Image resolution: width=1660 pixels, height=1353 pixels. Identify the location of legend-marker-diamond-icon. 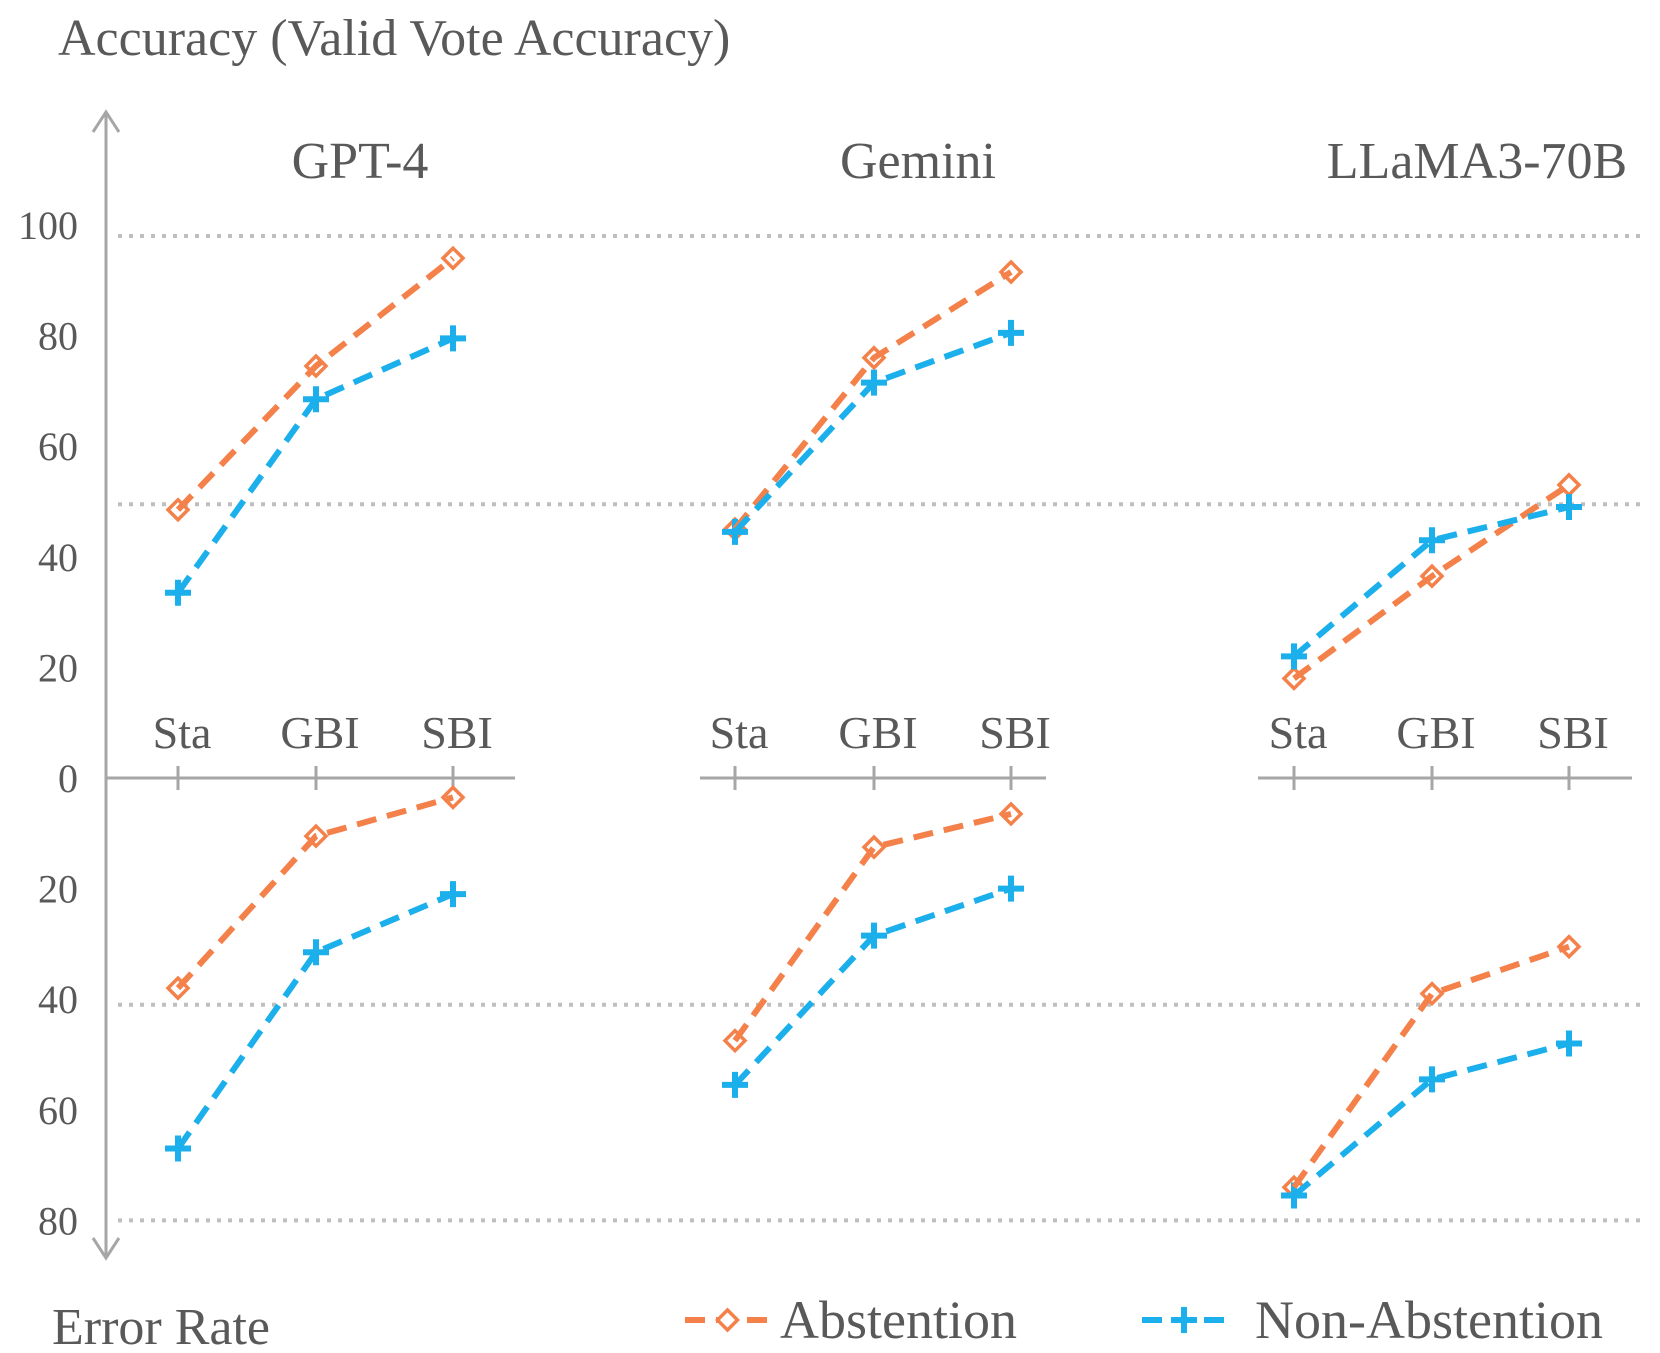
(727, 1320).